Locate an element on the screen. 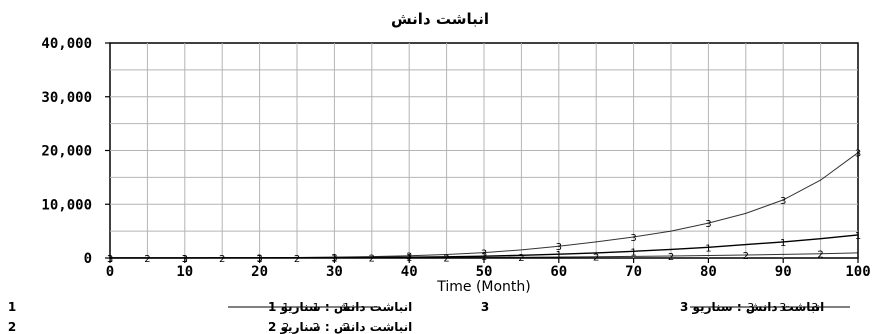  legend-series-number: 1 is located at coordinates (12, 307).